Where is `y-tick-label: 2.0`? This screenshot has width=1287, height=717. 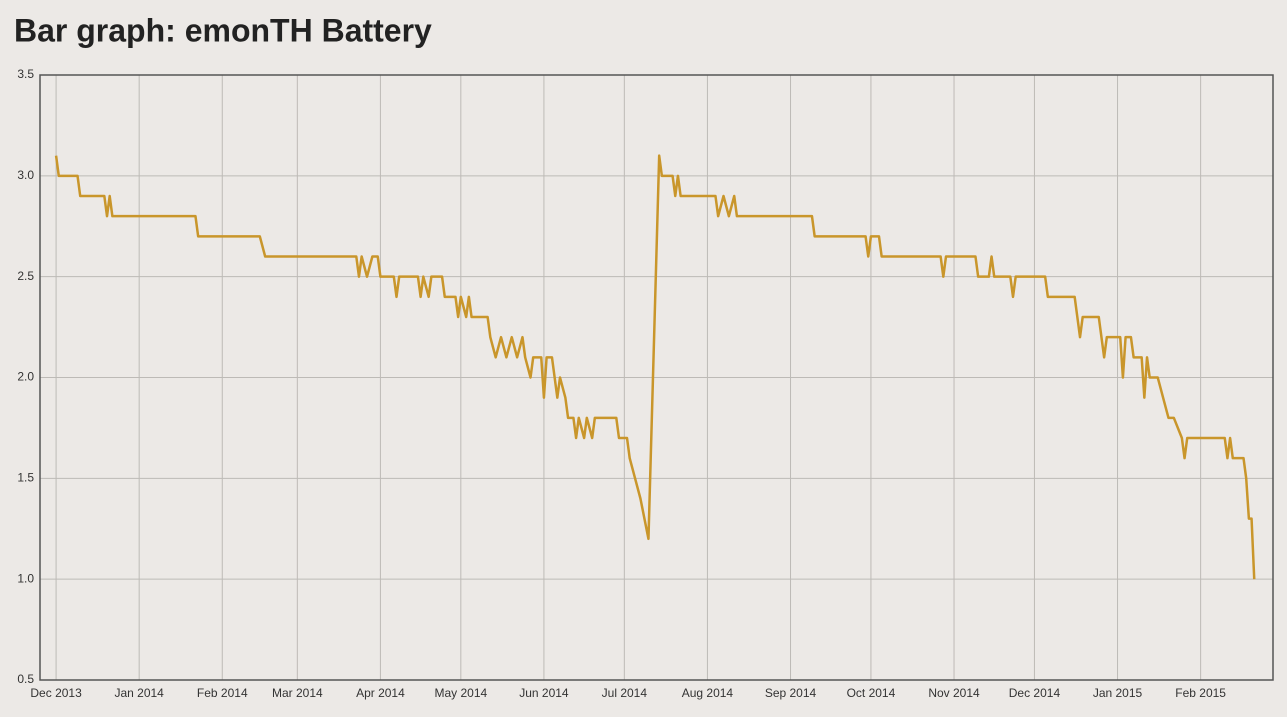
y-tick-label: 2.0 is located at coordinates (25, 377).